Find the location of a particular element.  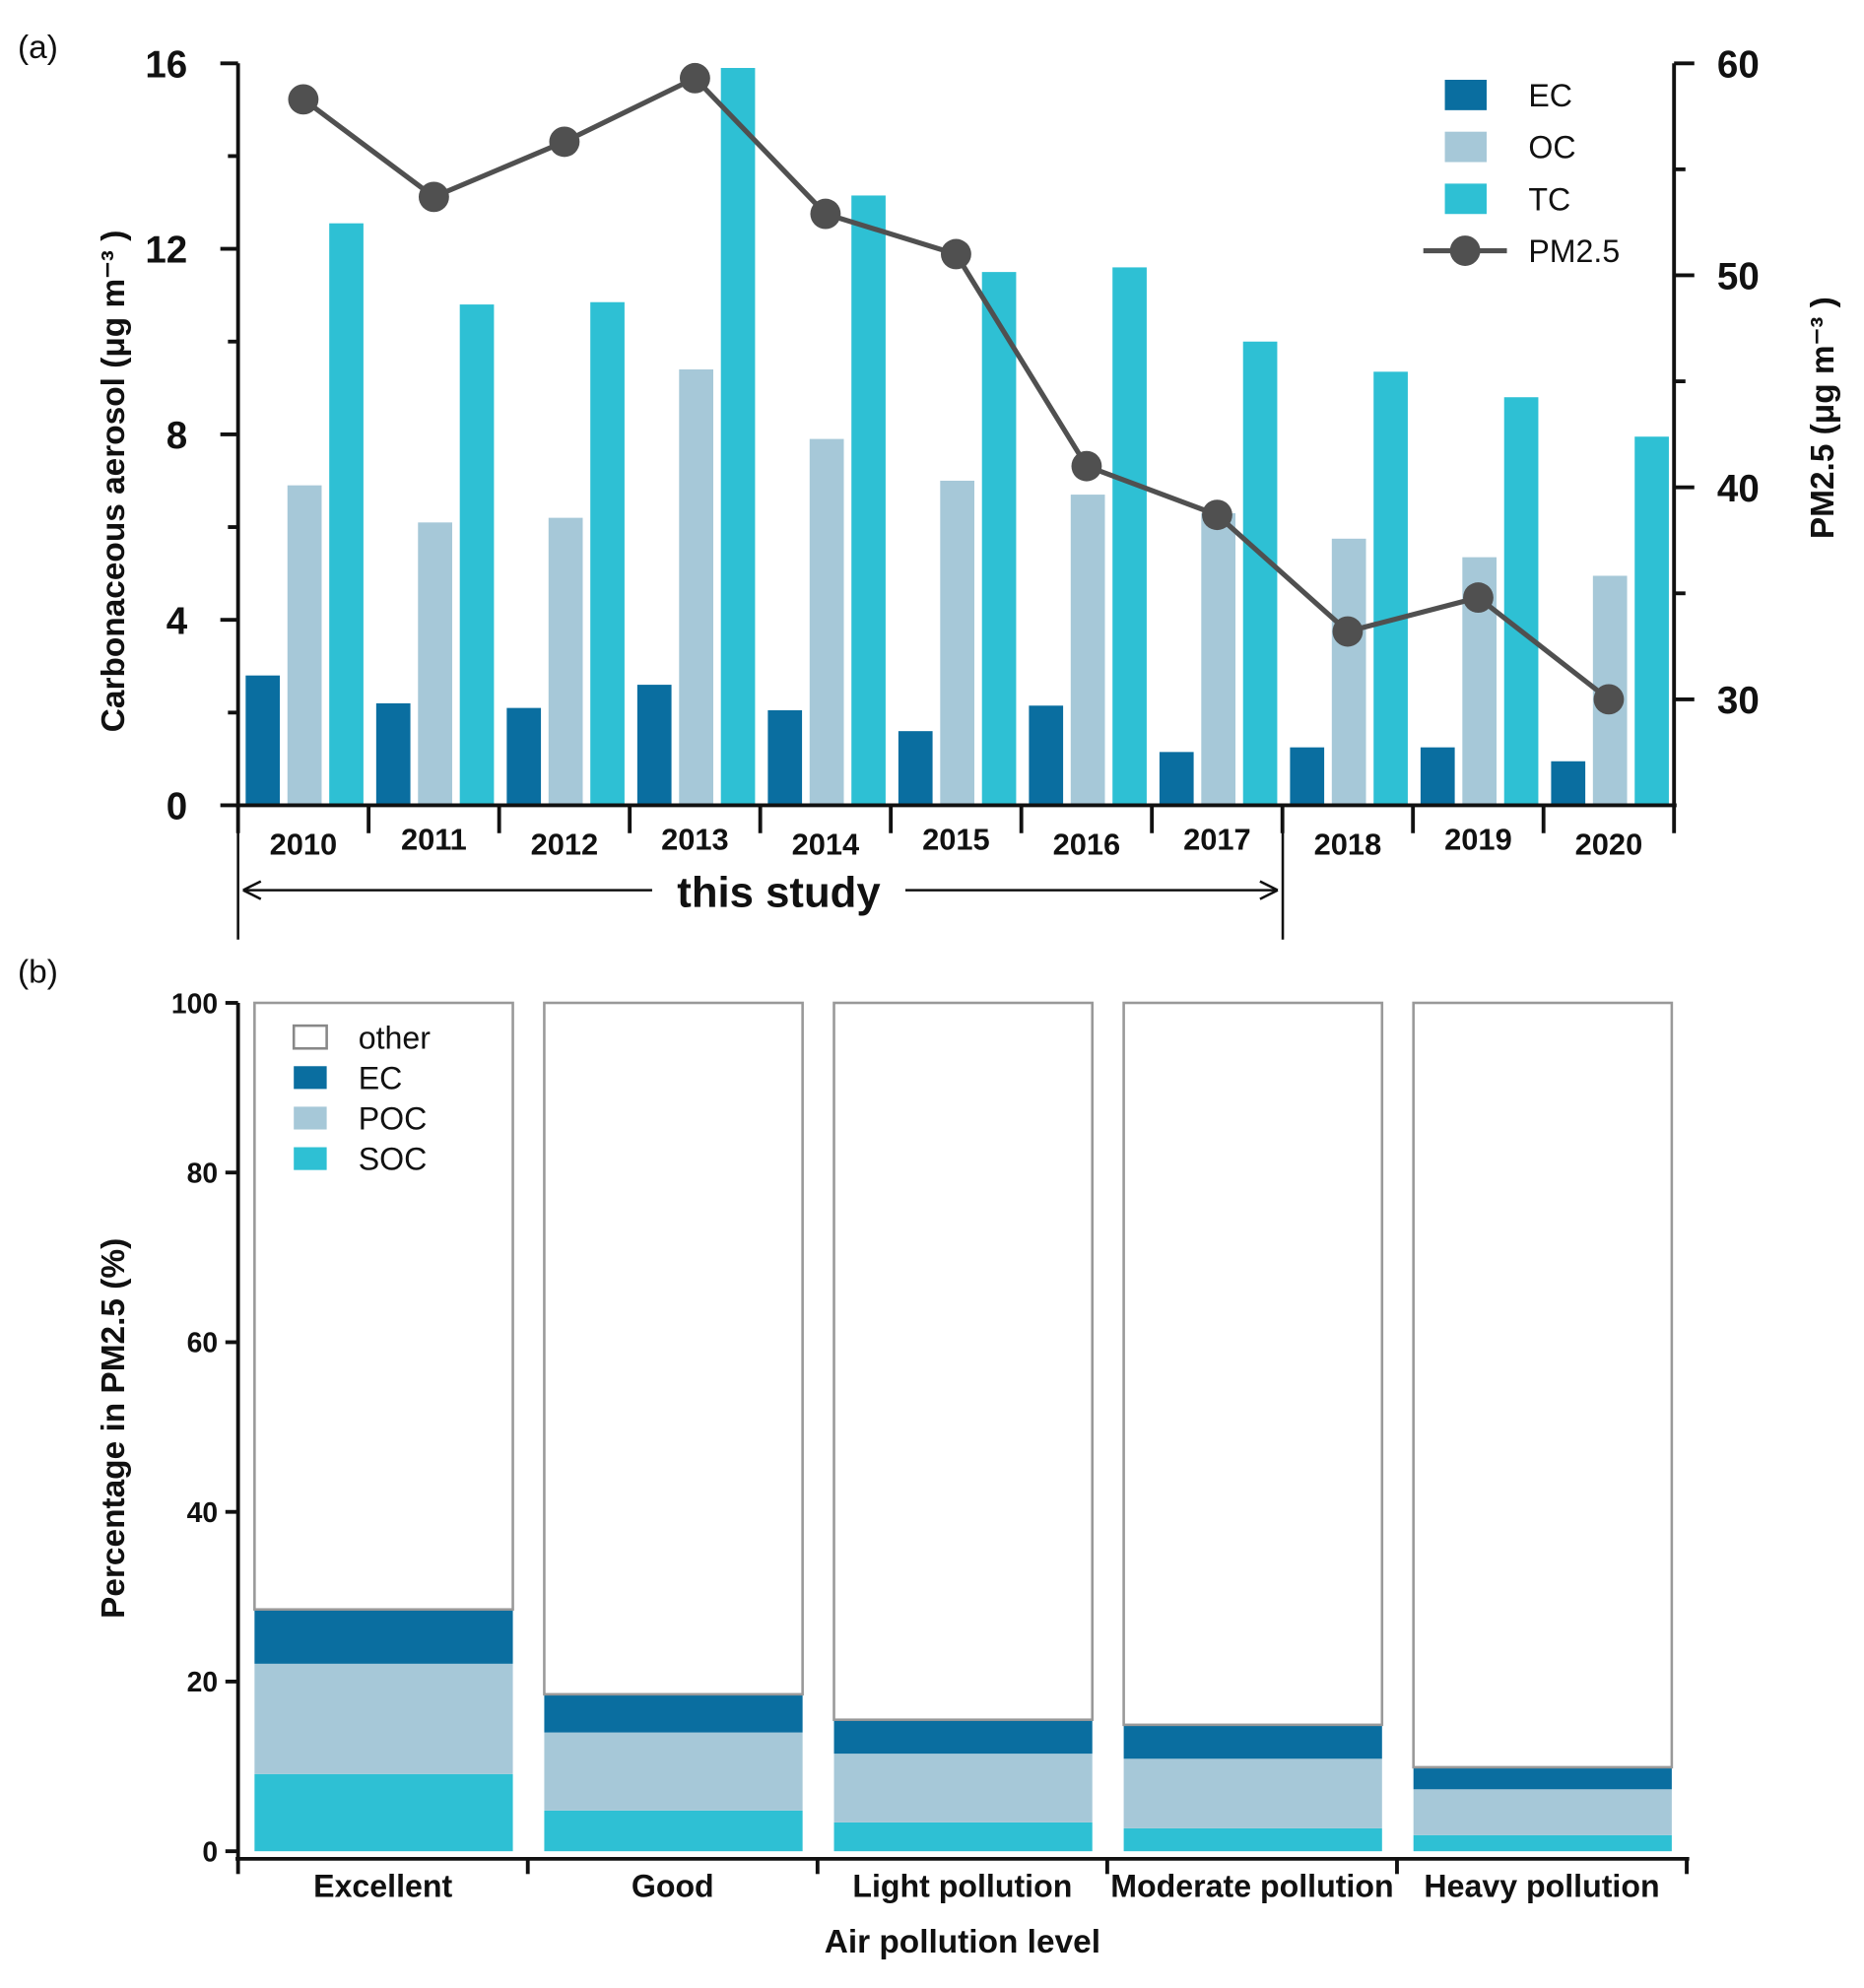

x-tick-label: 2013 is located at coordinates (695, 839).